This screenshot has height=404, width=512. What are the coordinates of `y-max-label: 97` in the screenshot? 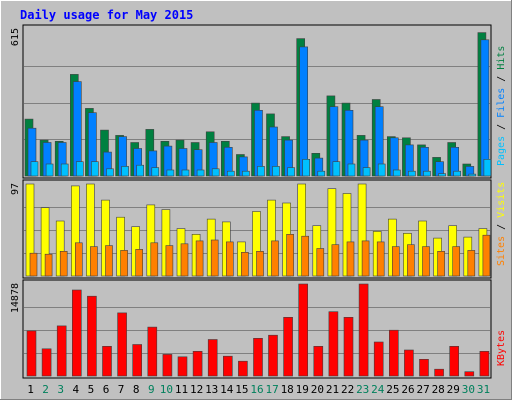 It's located at (15, 189).